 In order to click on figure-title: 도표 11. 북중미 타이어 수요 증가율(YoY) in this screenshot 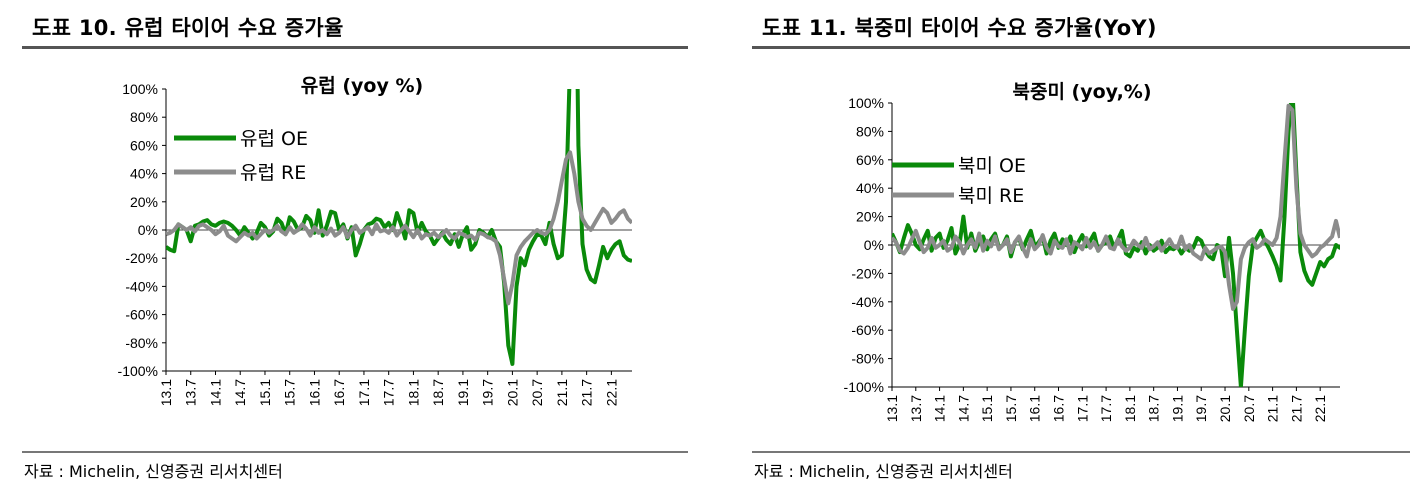, I will do `click(959, 28)`.